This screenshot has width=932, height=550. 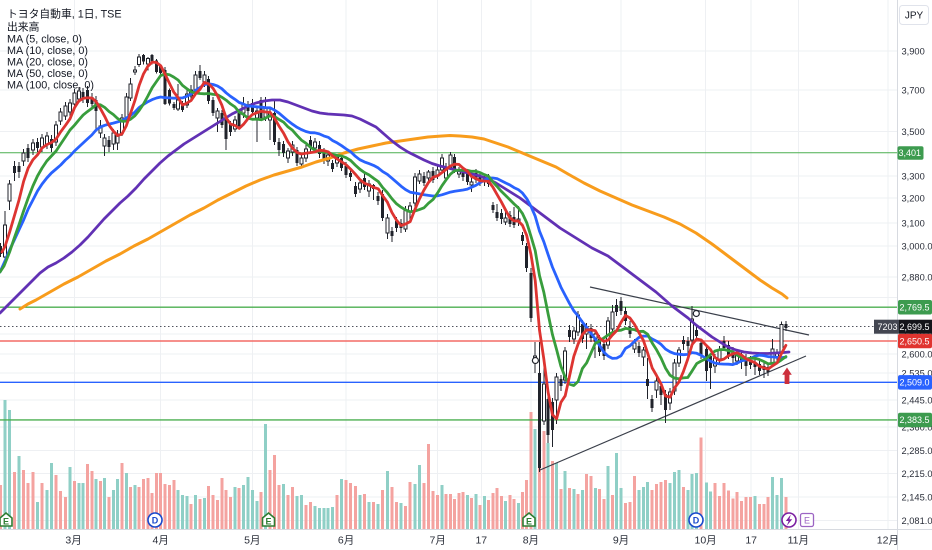 What do you see at coordinates (438, 541) in the screenshot?
I see `svg-text: 7月` at bounding box center [438, 541].